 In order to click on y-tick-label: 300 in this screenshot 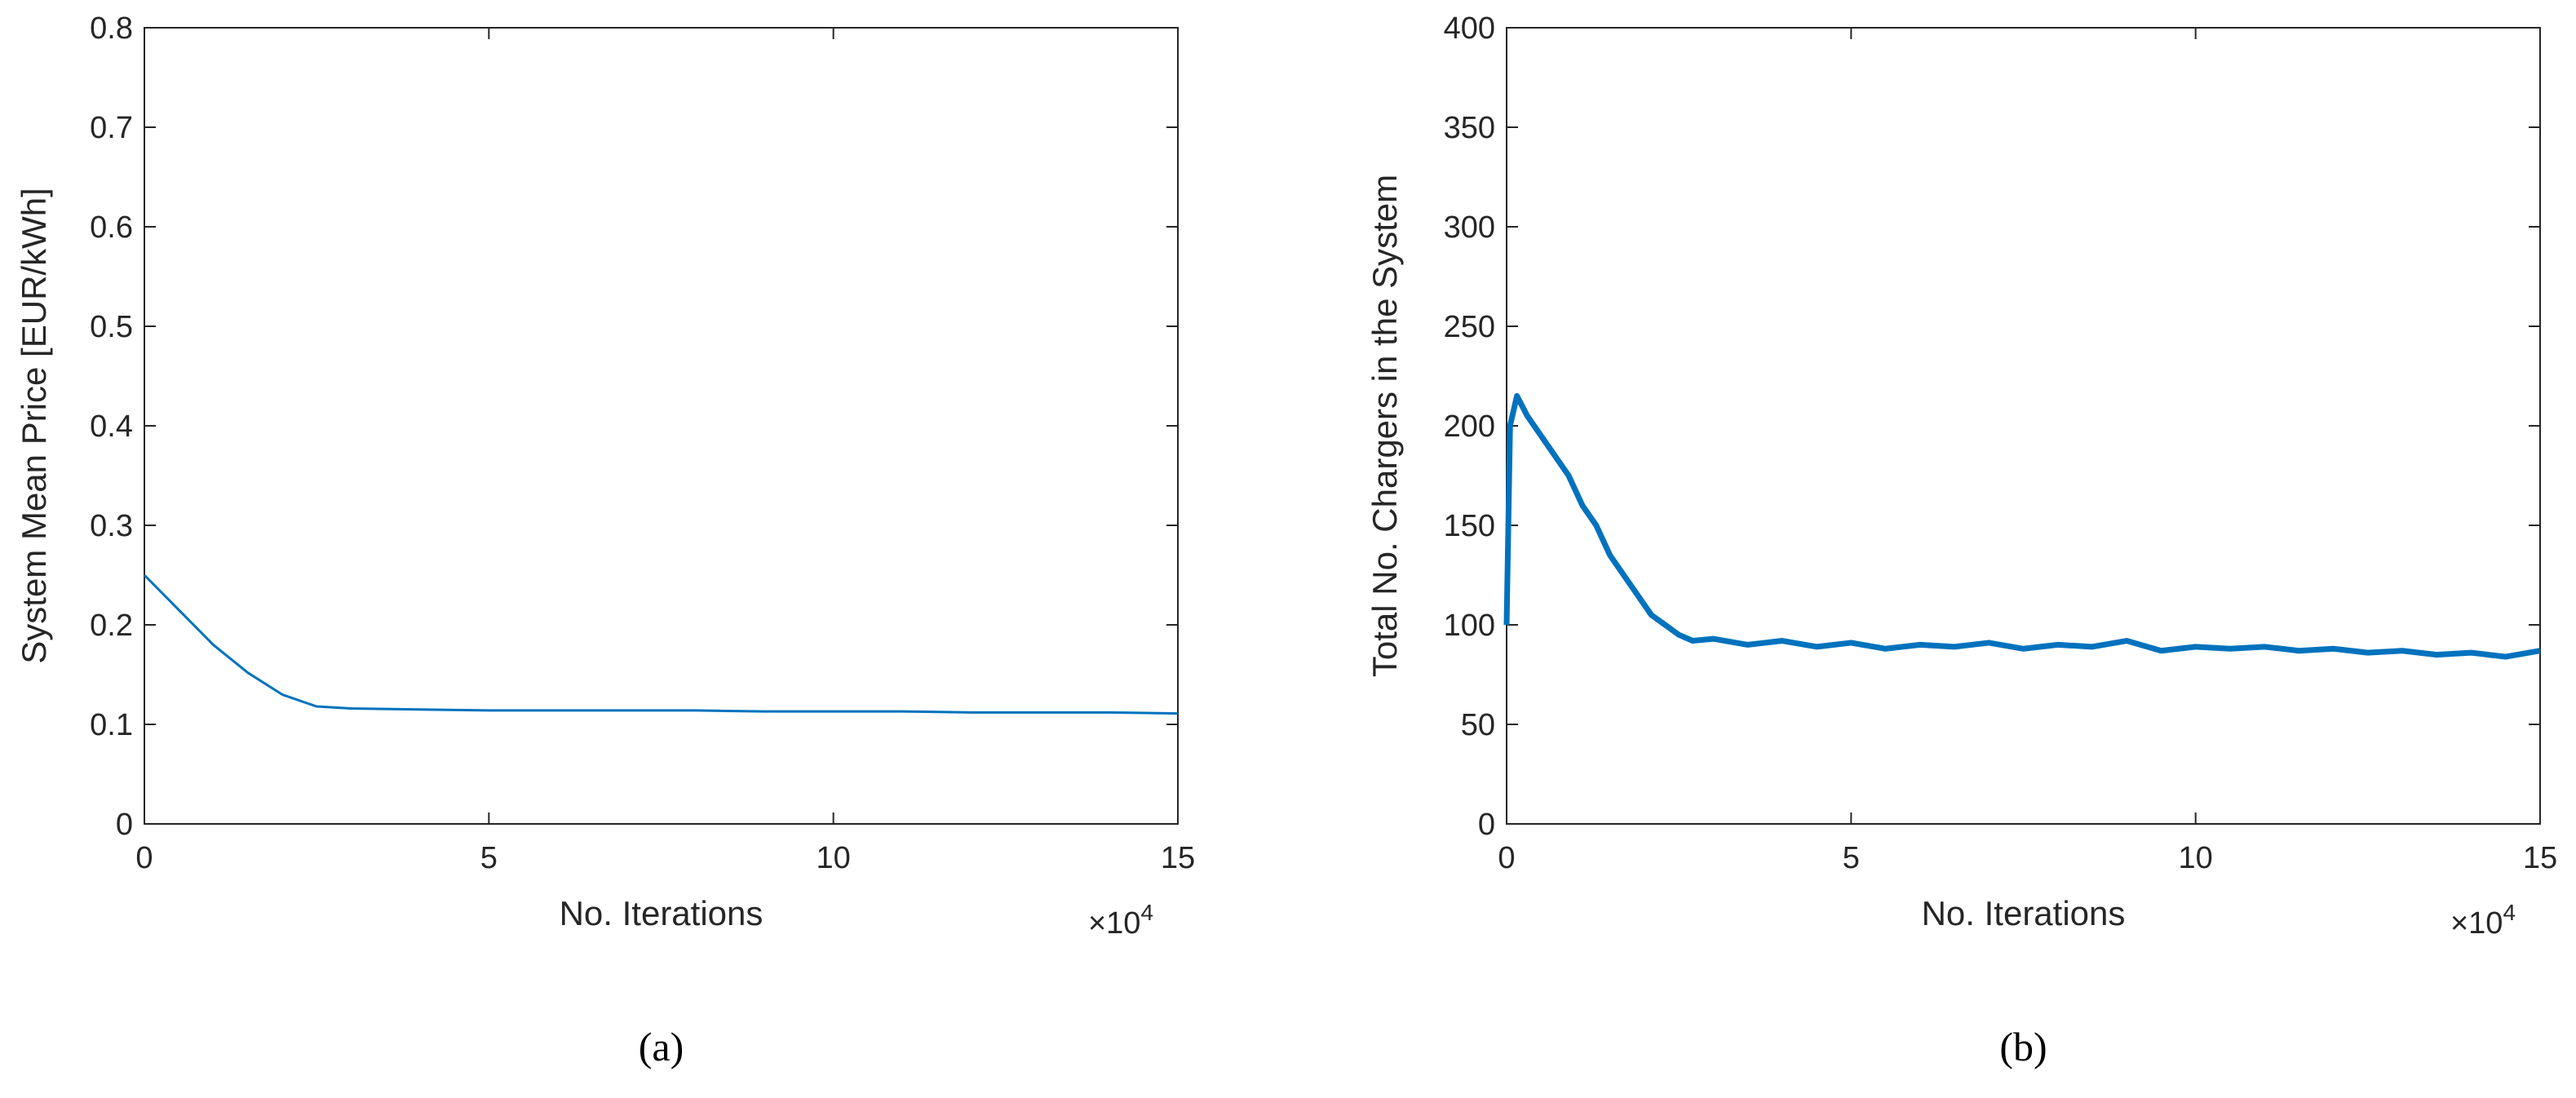, I will do `click(1469, 227)`.